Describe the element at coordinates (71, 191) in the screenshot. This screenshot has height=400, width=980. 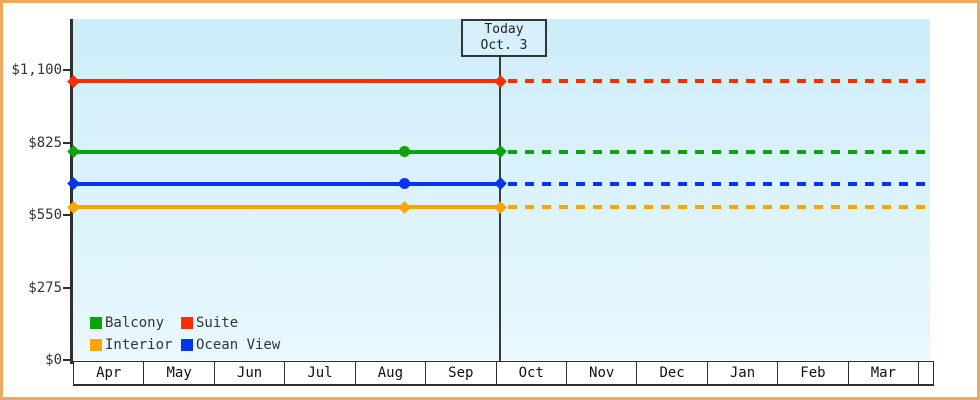
I see `y-axis-line` at that location.